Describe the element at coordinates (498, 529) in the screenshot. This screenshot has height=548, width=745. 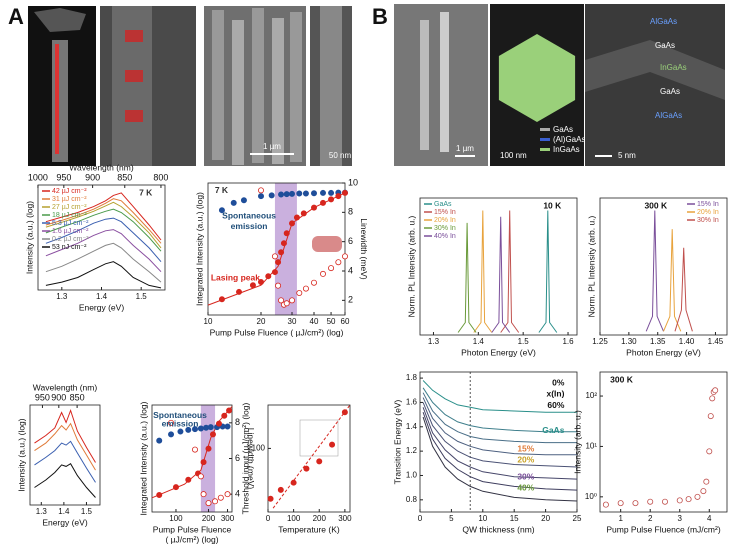
I see `x-axis-label: QW thickness (nm)` at that location.